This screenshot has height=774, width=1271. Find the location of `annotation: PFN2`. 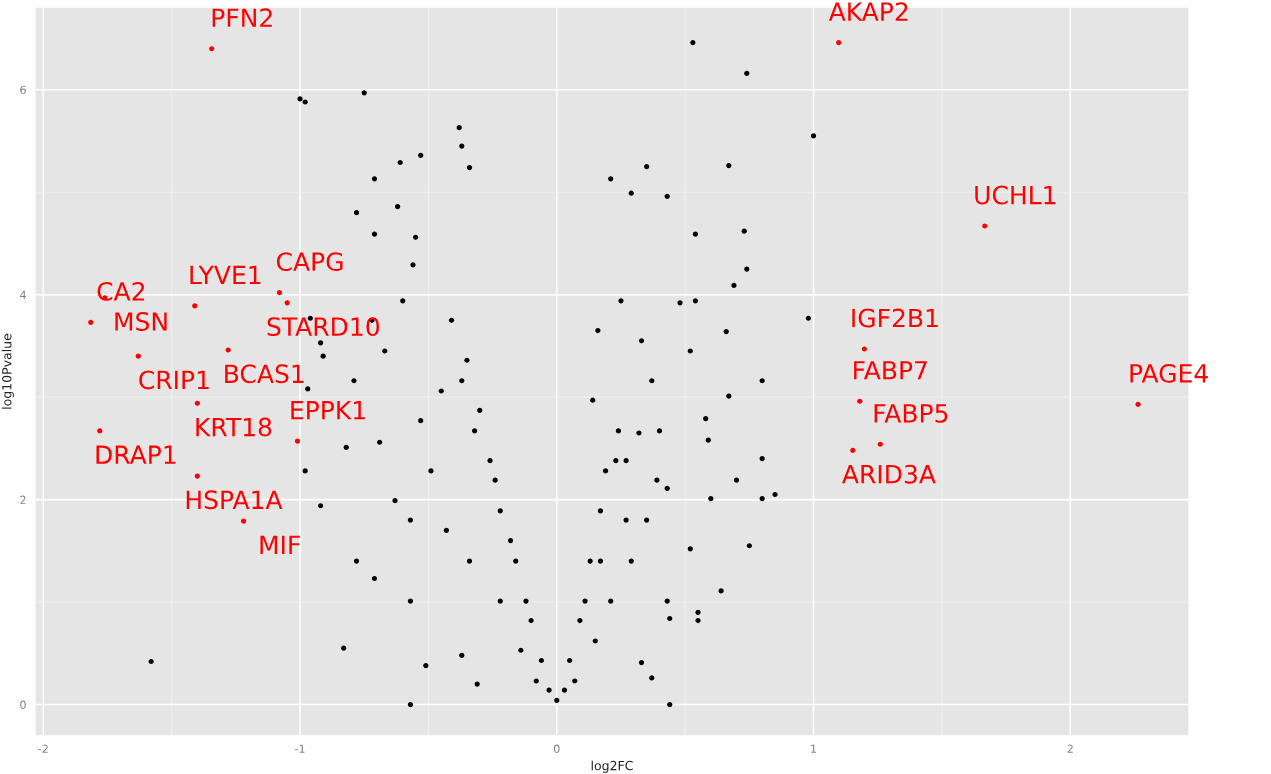

annotation: PFN2 is located at coordinates (242, 17).